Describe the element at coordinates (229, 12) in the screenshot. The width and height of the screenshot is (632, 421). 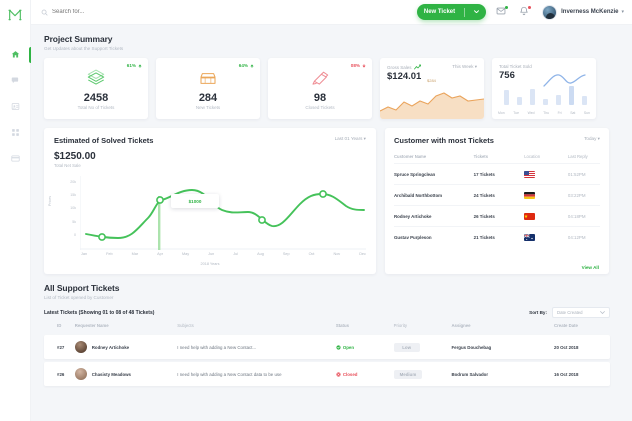
I see `search-box` at that location.